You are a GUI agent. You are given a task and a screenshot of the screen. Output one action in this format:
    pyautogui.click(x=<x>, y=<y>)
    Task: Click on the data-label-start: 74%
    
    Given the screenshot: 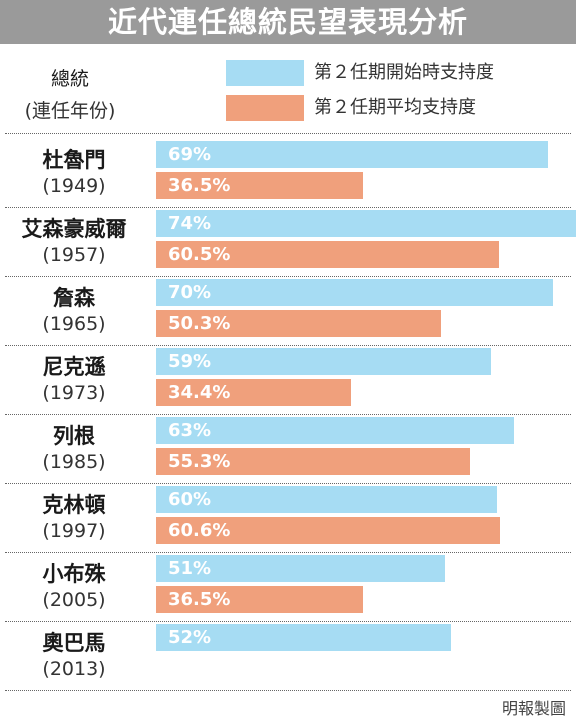 What is the action you would take?
    pyautogui.click(x=190, y=223)
    